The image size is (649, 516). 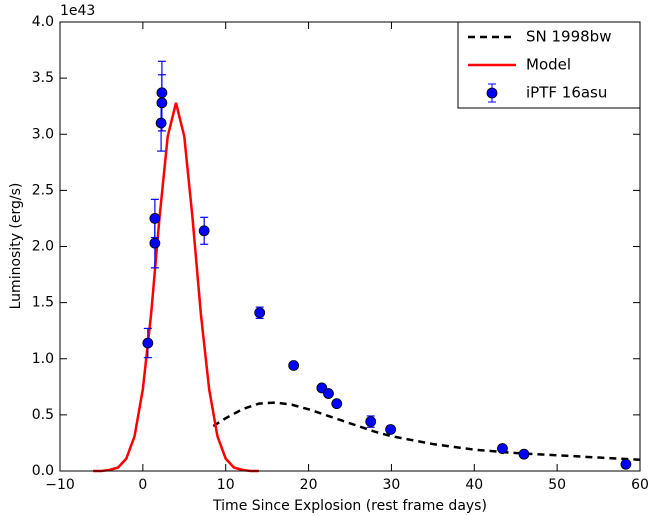 I want to click on legend-label: SN 1998bw, so click(x=568, y=37).